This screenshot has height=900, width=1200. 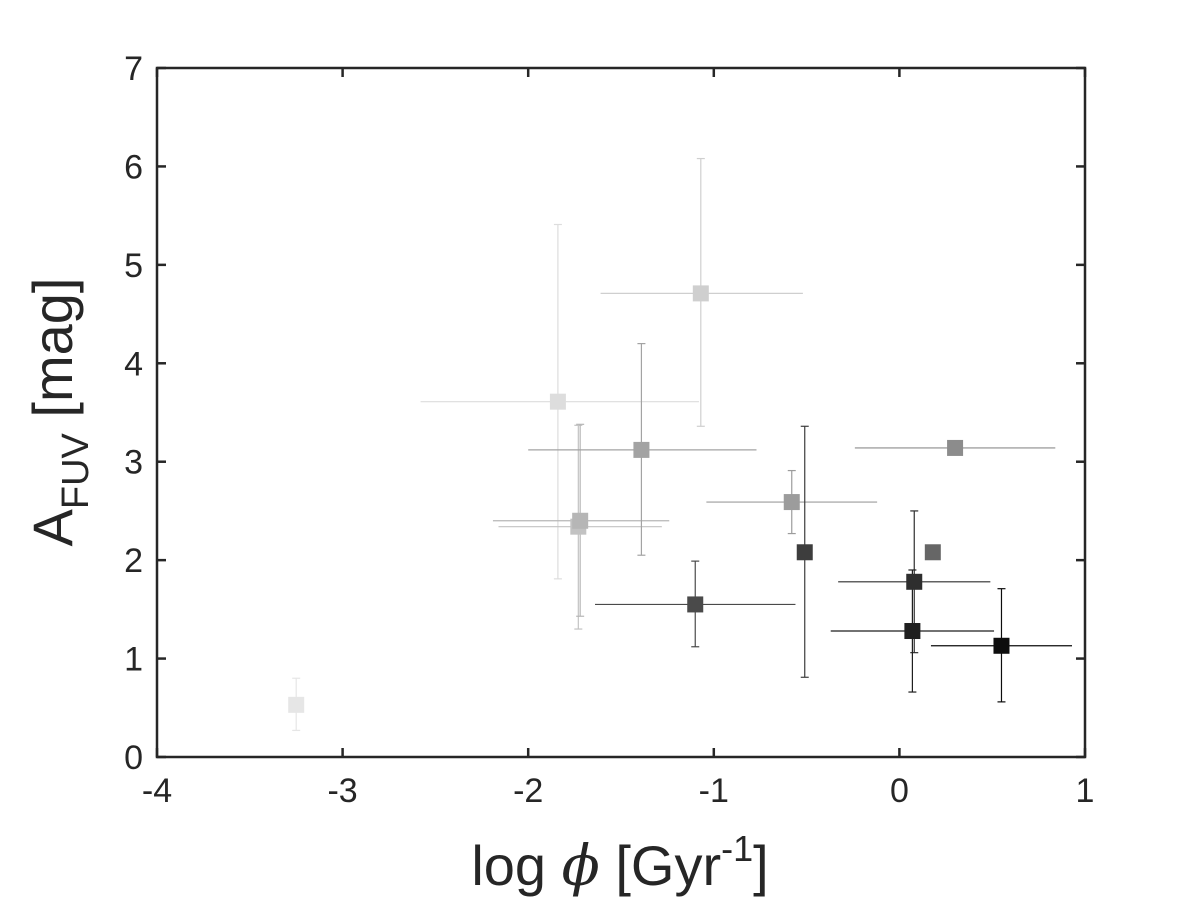 I want to click on y-axis-label: AFUV [mag], so click(x=59, y=412).